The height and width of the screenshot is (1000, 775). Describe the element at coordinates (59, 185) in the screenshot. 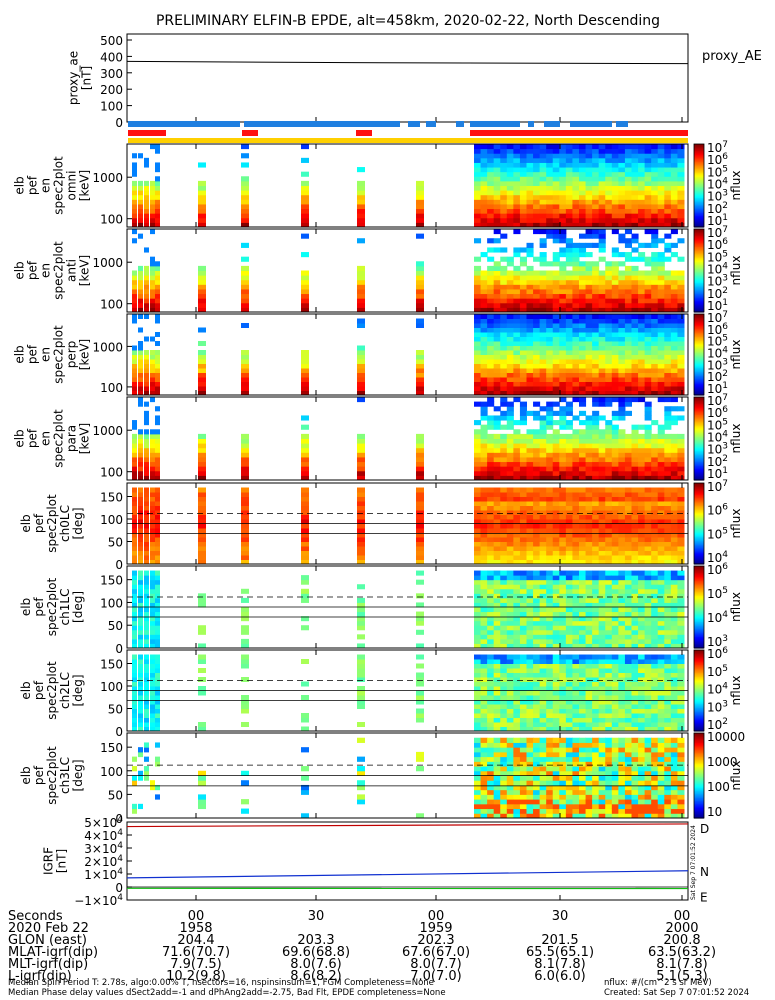

I see `ylabel-line: spec2plot` at that location.